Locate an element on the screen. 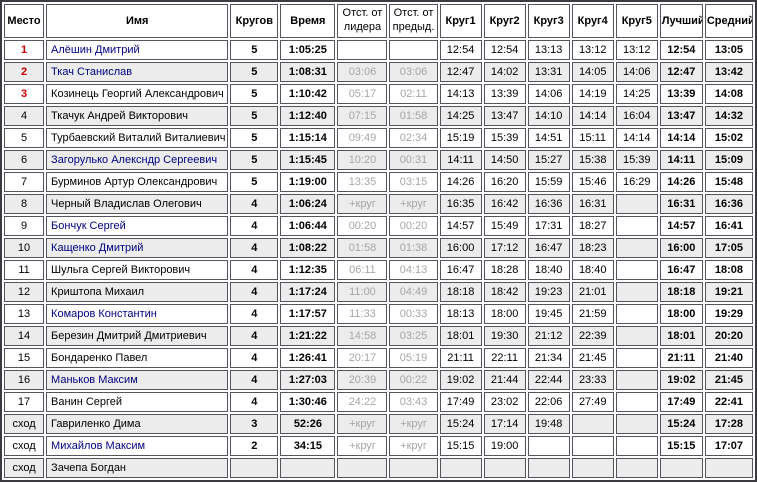 The image size is (757, 483). cell-lap4 is located at coordinates (592, 423).